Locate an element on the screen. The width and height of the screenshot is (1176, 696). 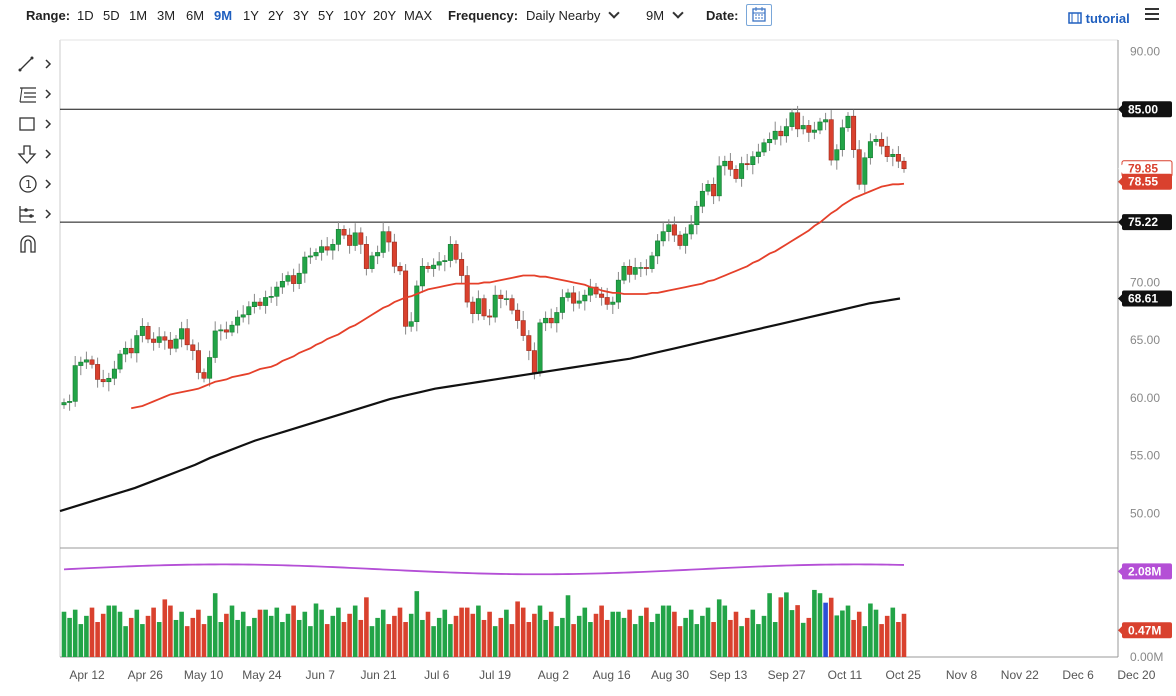
fib-tool-icon is located at coordinates (34, 94).